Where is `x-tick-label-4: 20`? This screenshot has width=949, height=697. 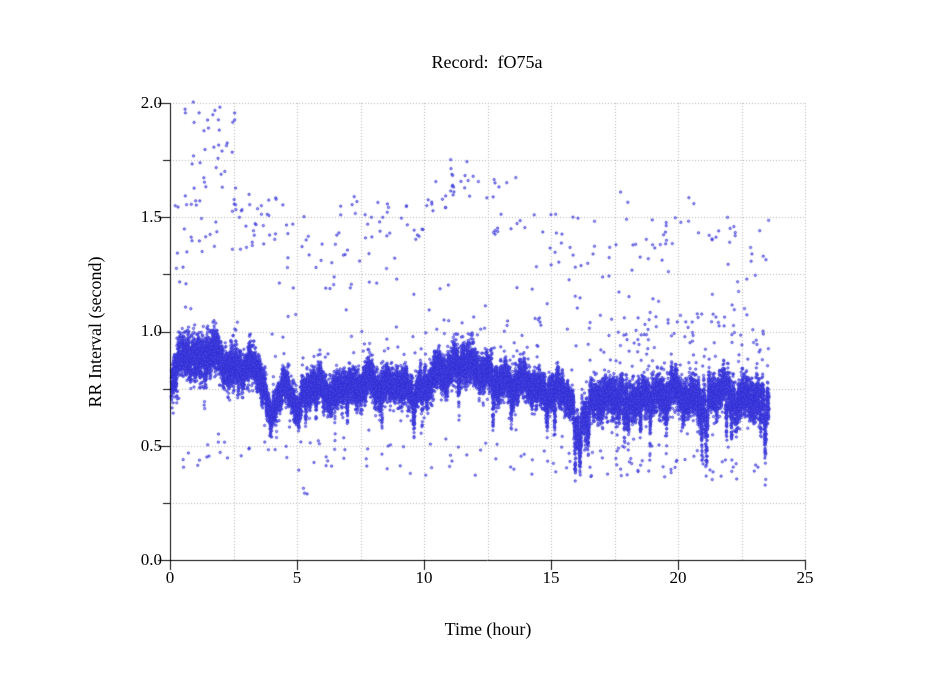 x-tick-label-4: 20 is located at coordinates (678, 577).